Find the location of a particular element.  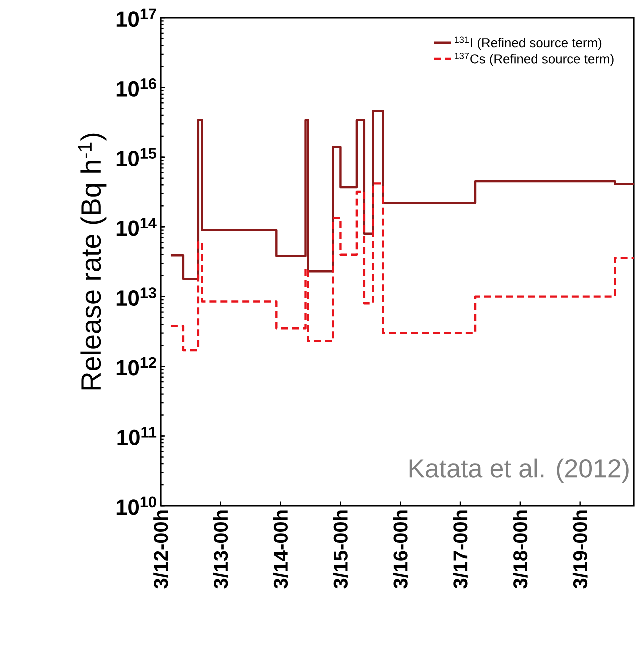

x-tick-label: 3/16-00h is located at coordinates (400, 549).